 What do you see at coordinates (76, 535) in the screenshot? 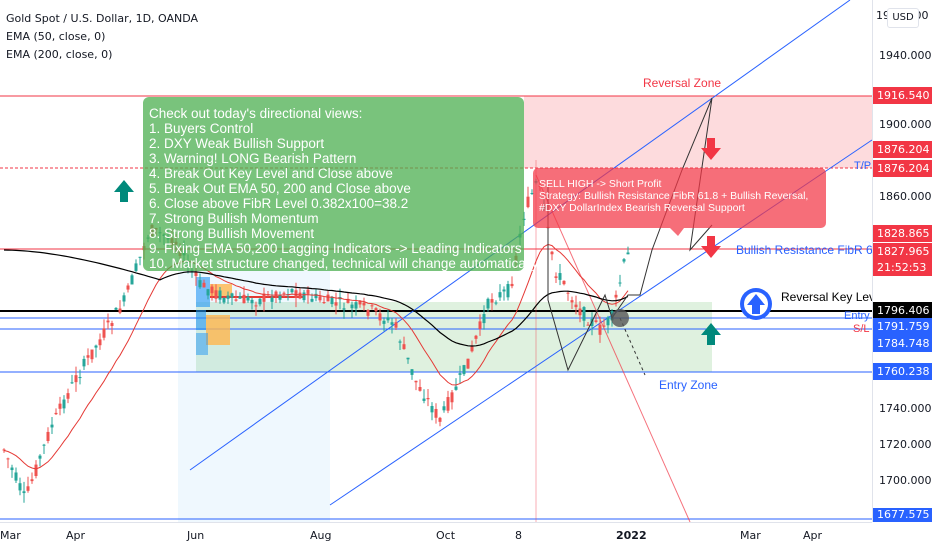
I see `time-tick: Apr` at bounding box center [76, 535].